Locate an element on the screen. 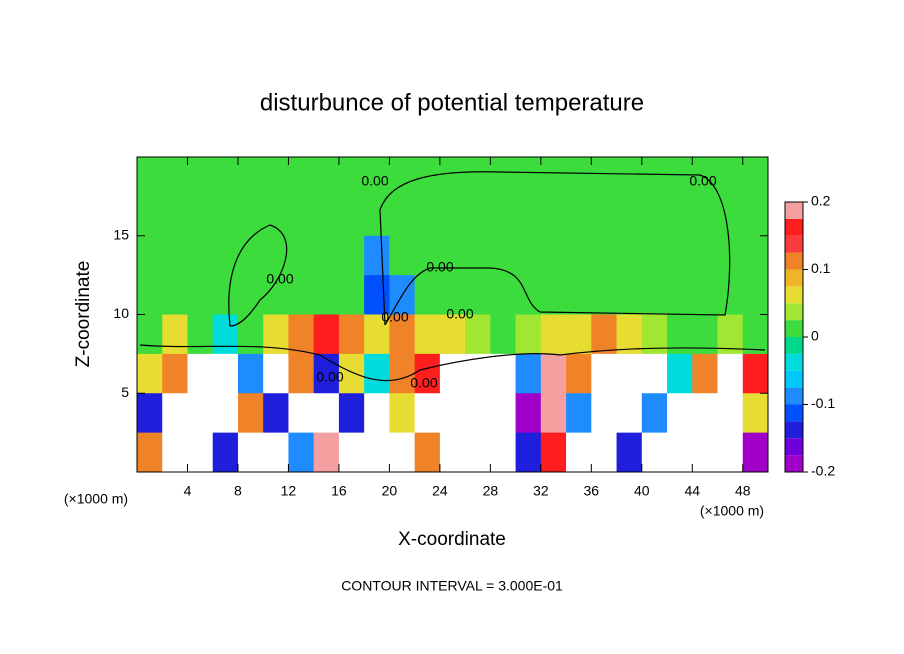 Image resolution: width=904 pixels, height=654 pixels. x-tick-label: 24 is located at coordinates (440, 491).